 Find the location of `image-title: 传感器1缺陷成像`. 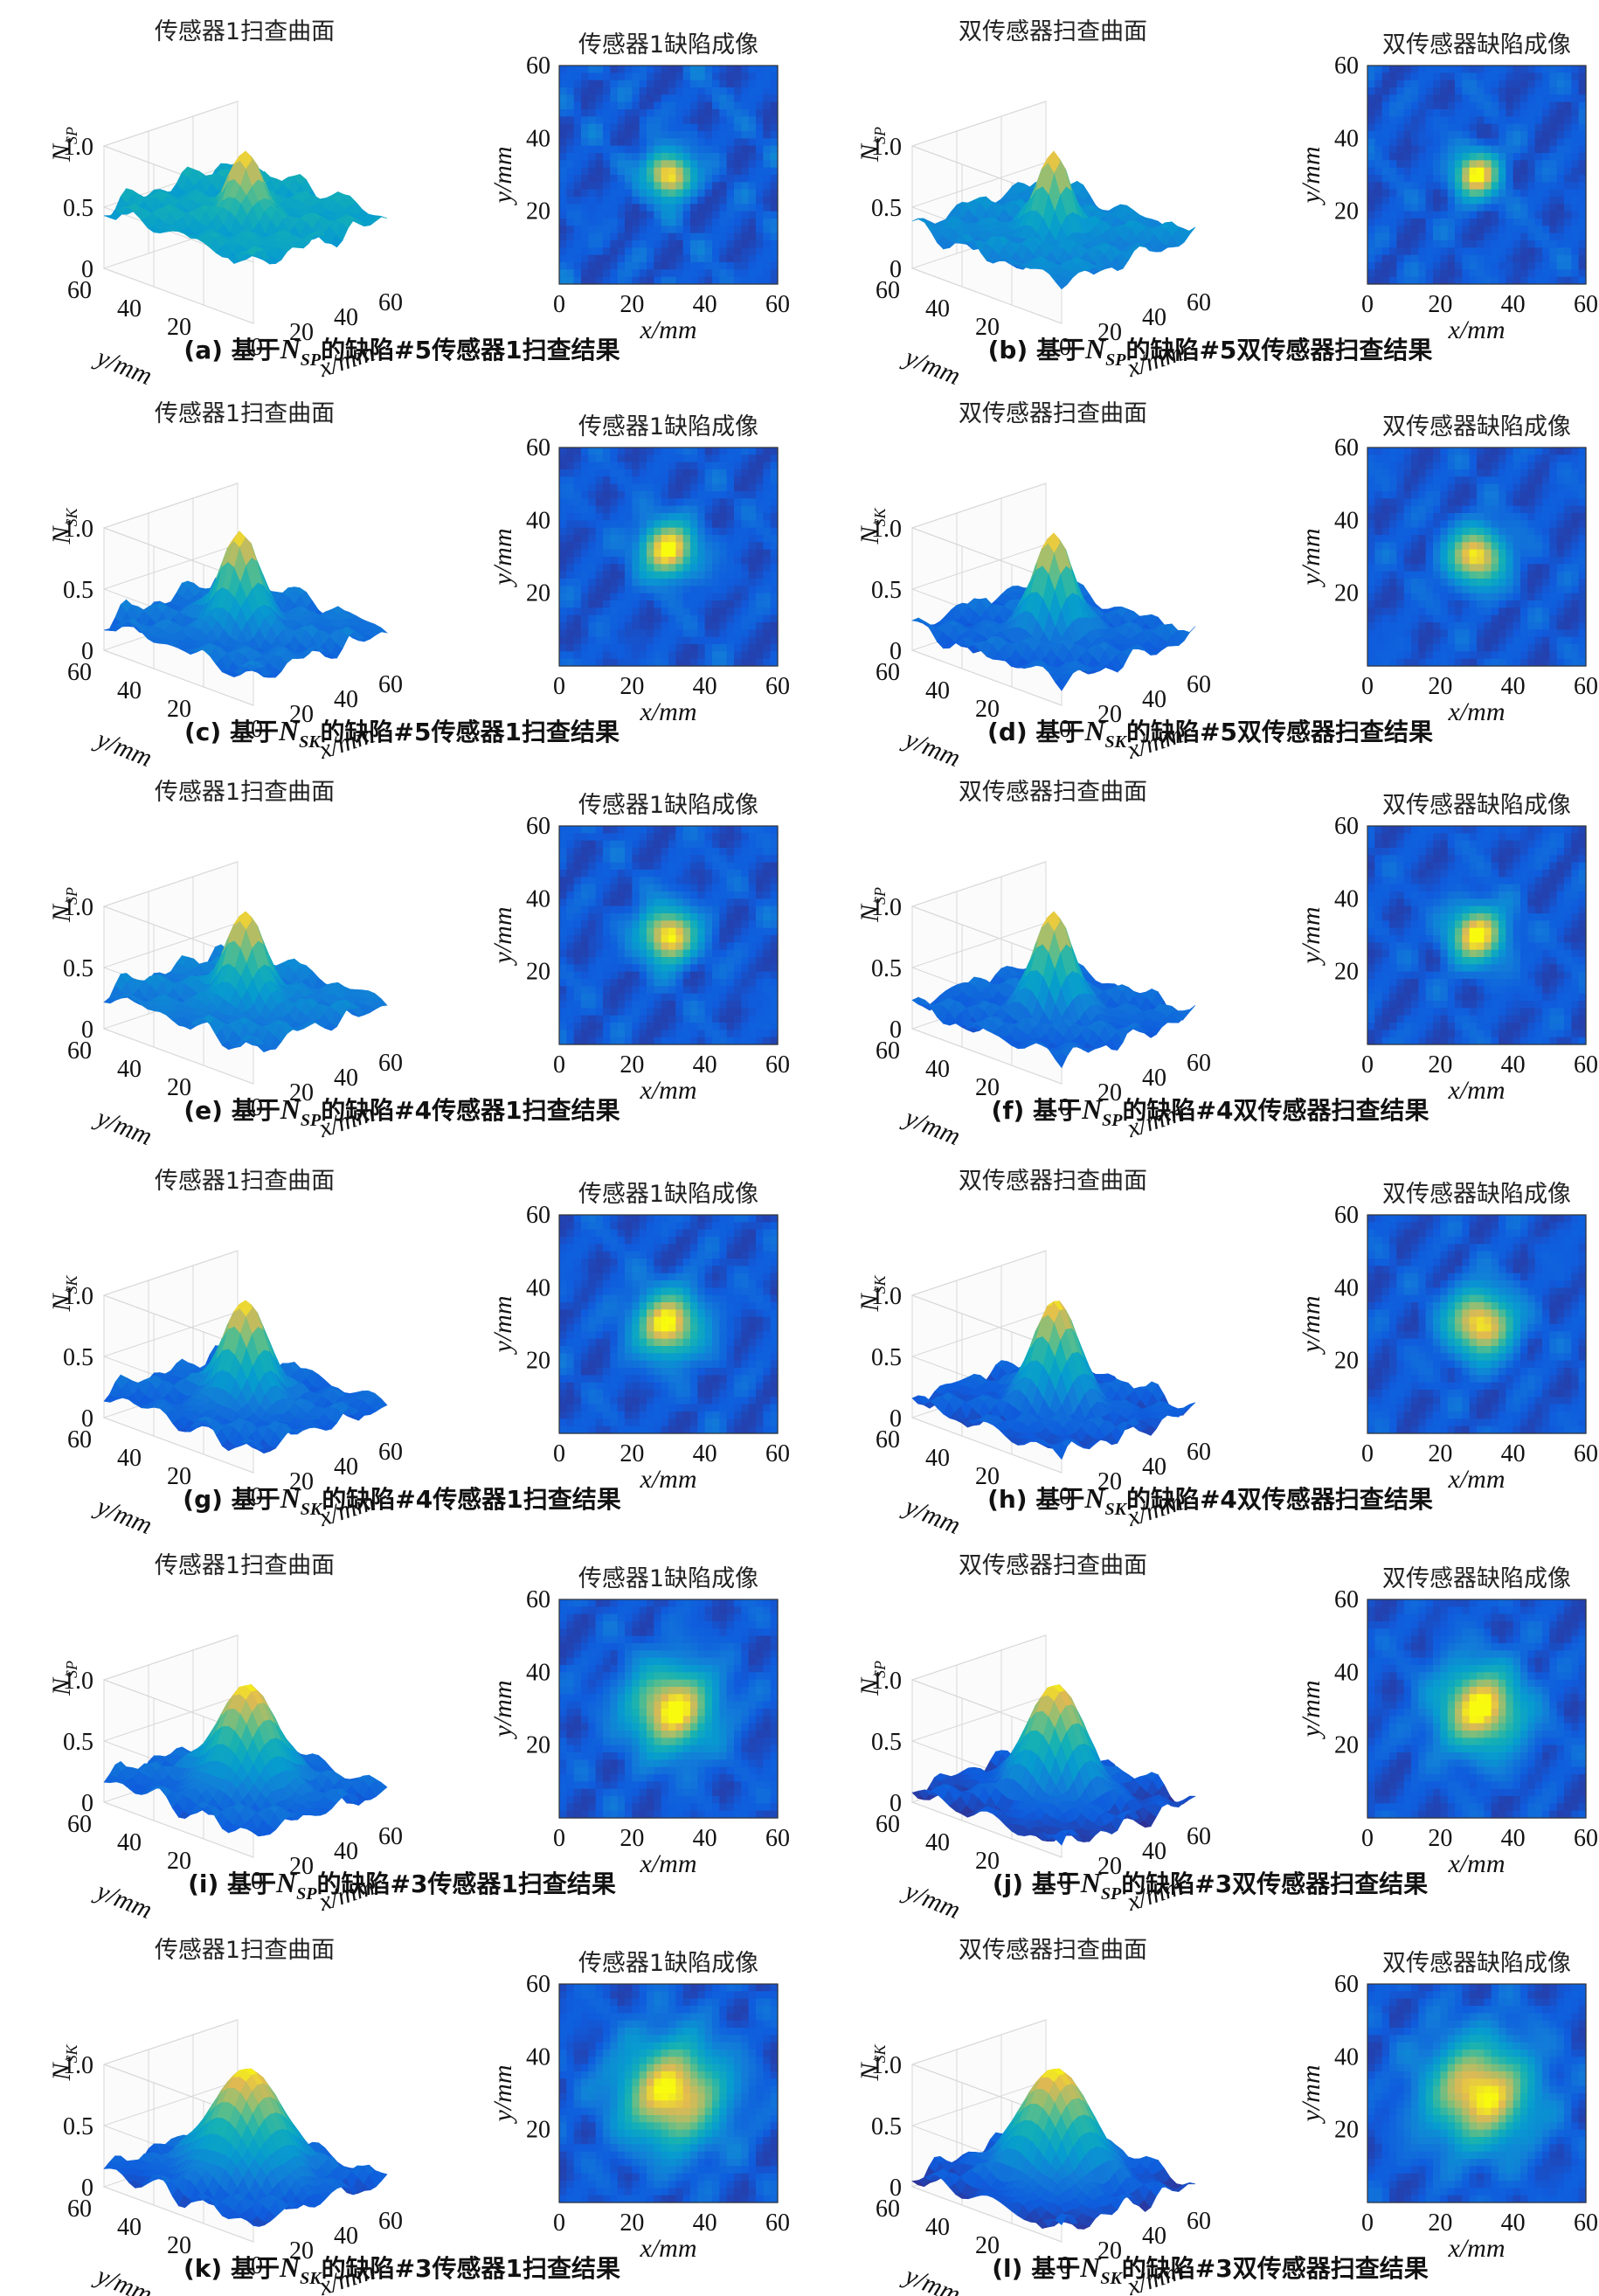

image-title: 传感器1缺陷成像 is located at coordinates (668, 45).